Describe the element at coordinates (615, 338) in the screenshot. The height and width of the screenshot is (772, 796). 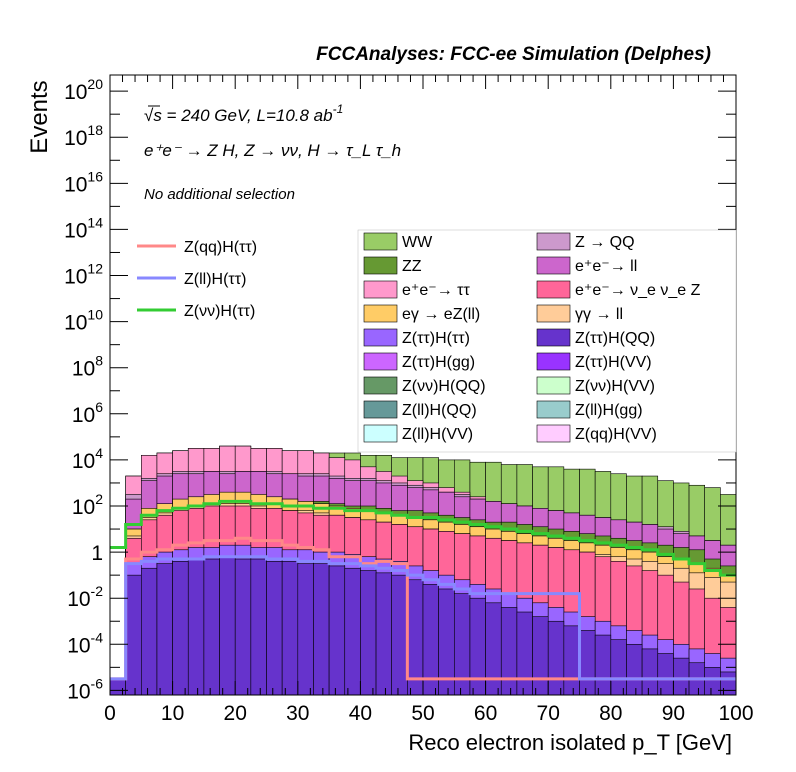
I see `legend-fill-label: Z(ττ)H(QQ)` at that location.